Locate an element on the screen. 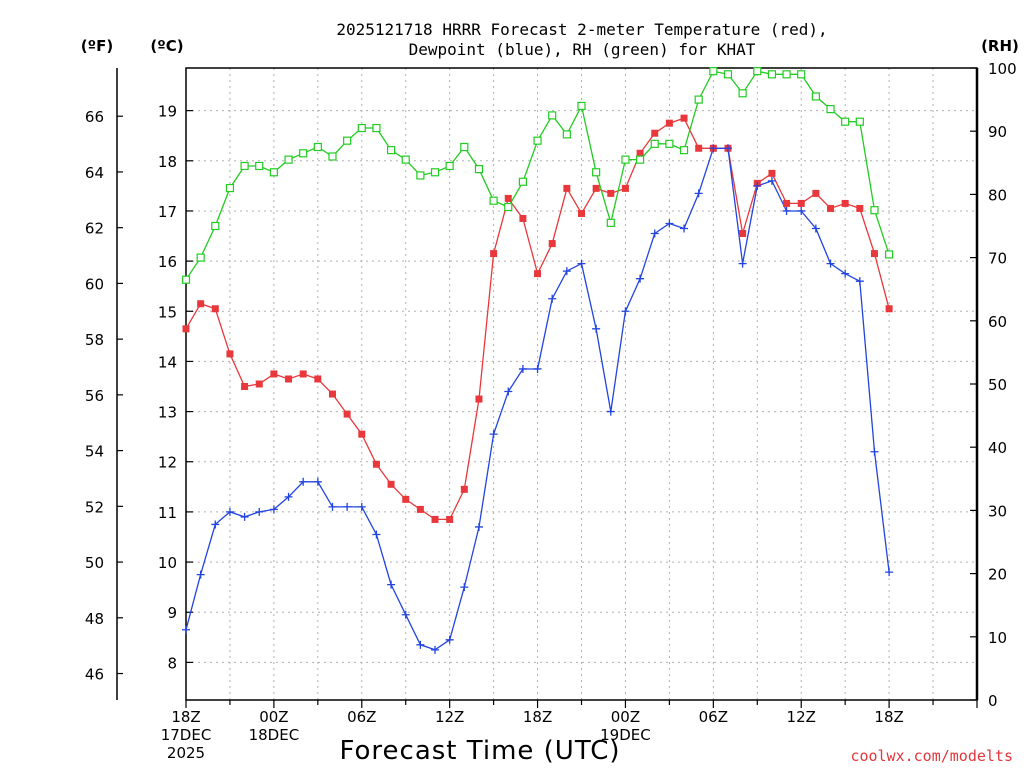  rh-tick-label: 10 is located at coordinates (997, 638).